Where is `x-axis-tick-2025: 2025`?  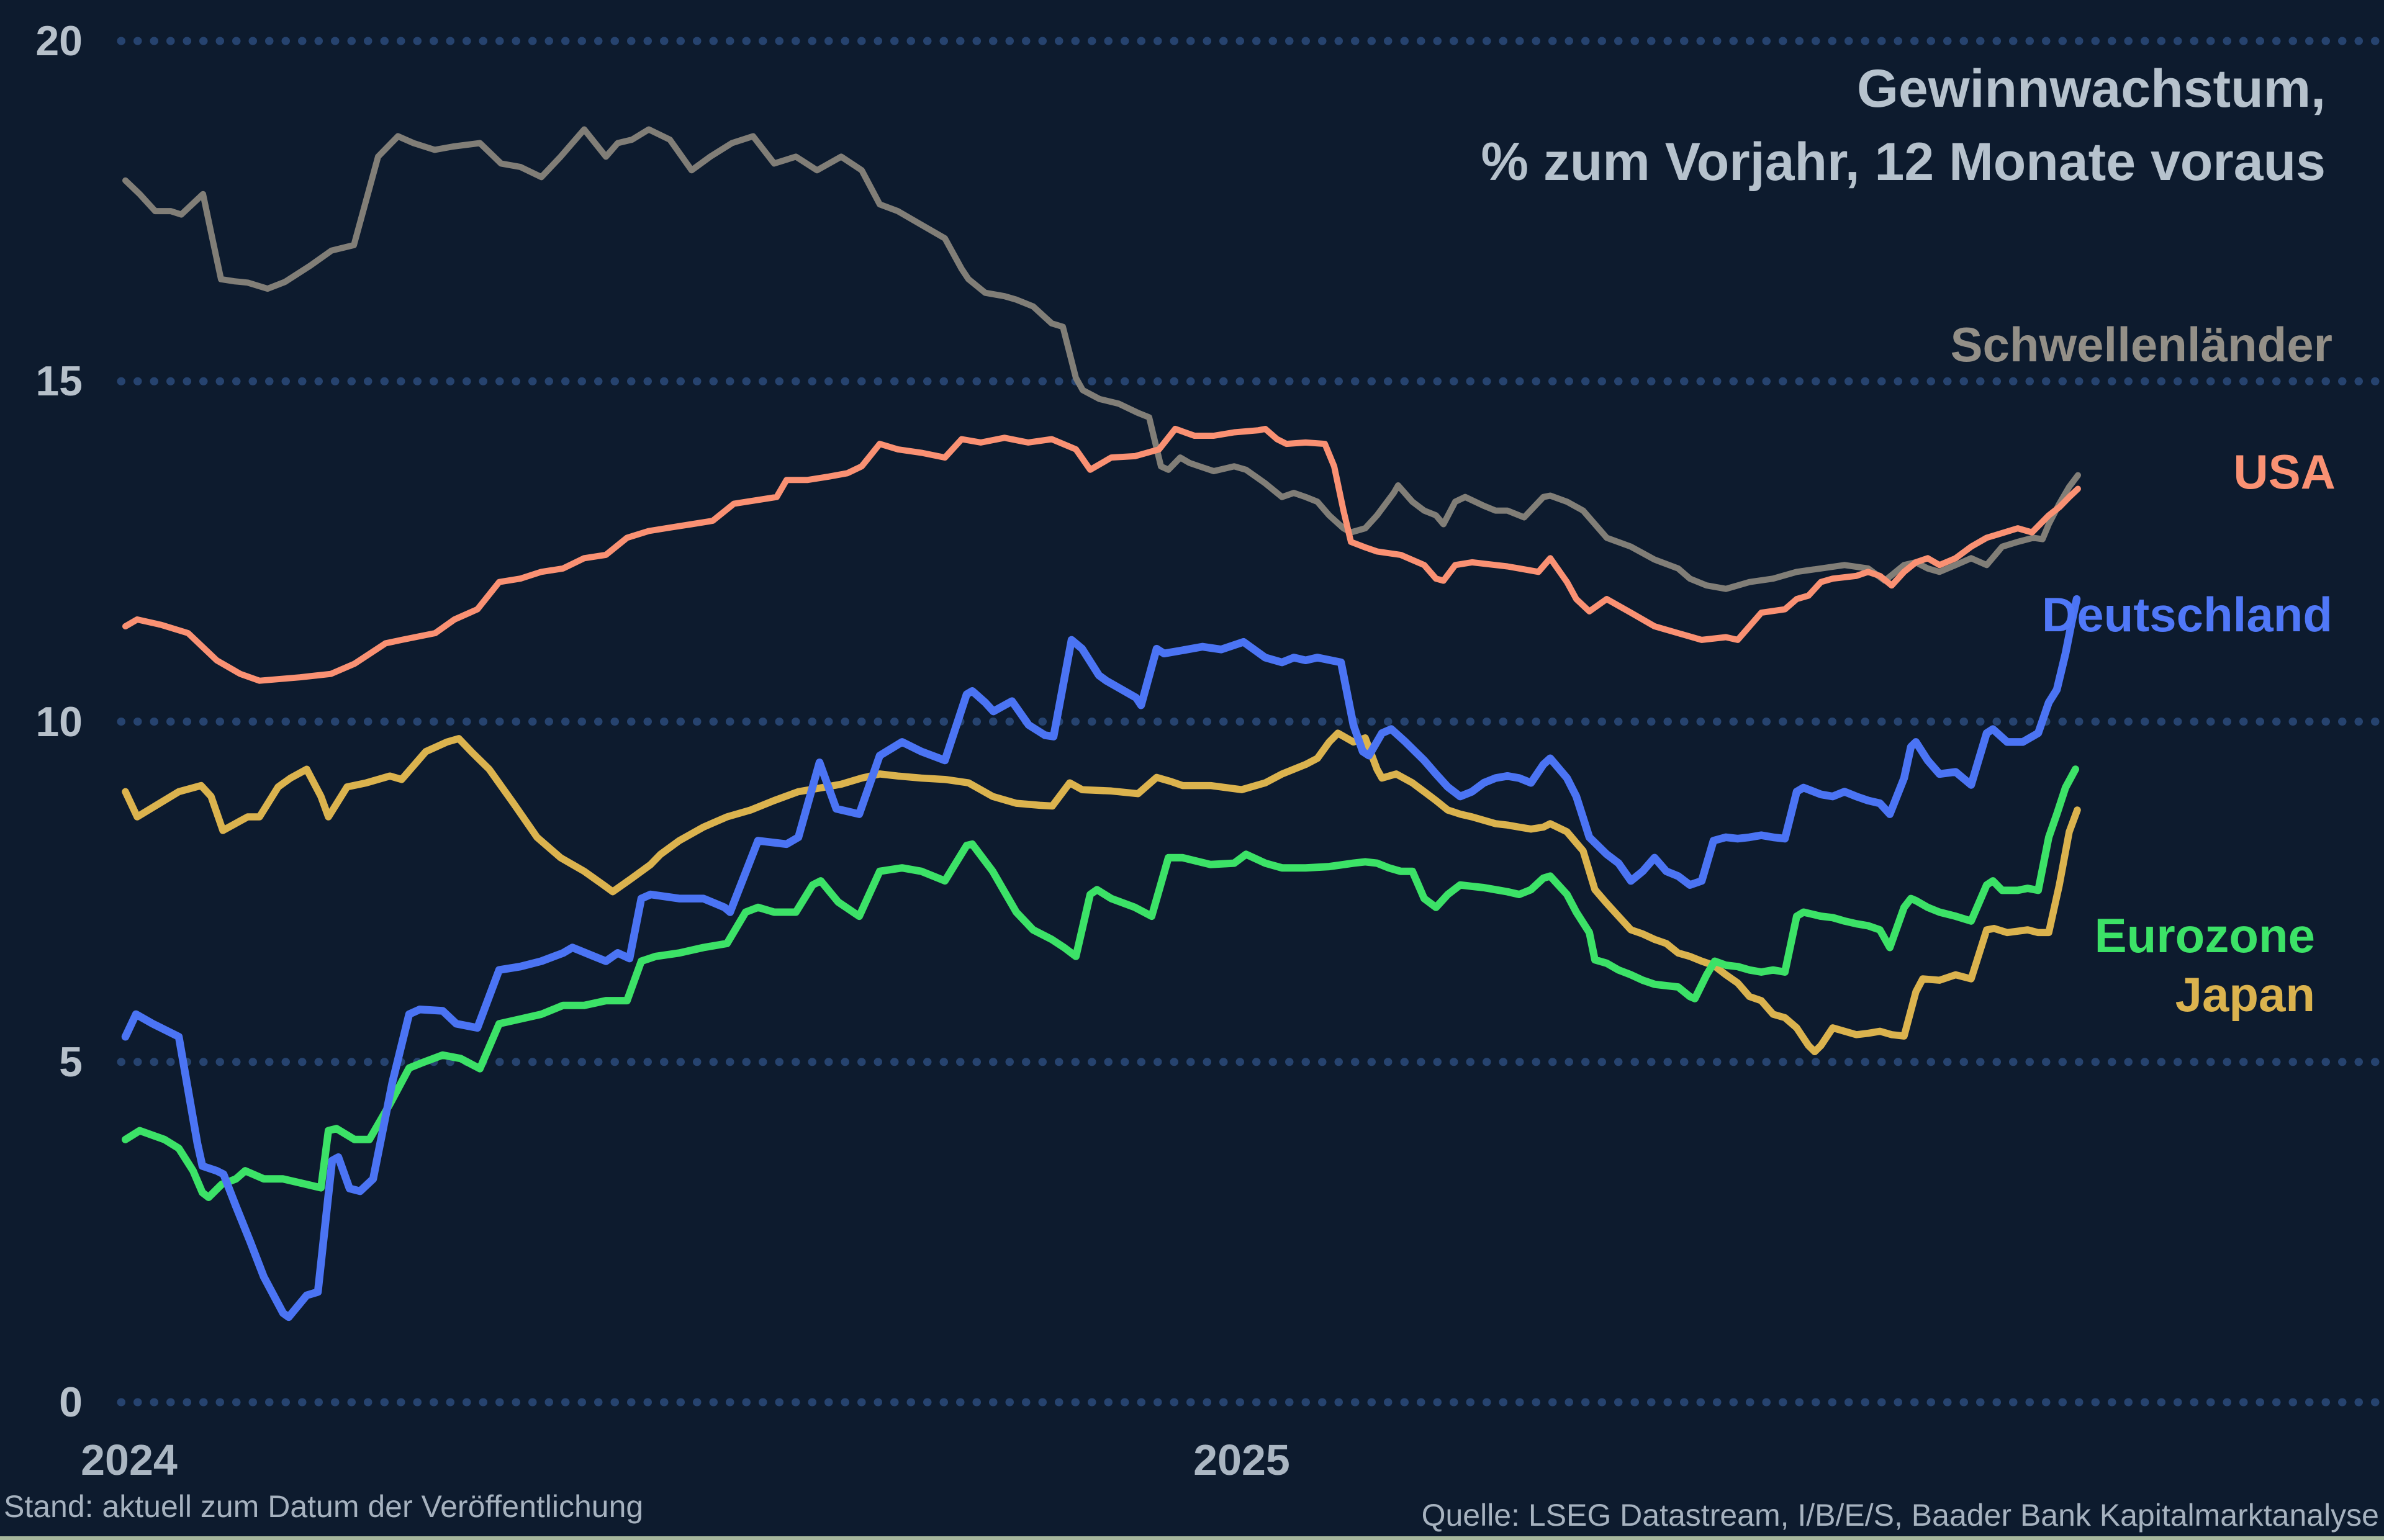
x-axis-tick-2025: 2025 is located at coordinates (1241, 1460).